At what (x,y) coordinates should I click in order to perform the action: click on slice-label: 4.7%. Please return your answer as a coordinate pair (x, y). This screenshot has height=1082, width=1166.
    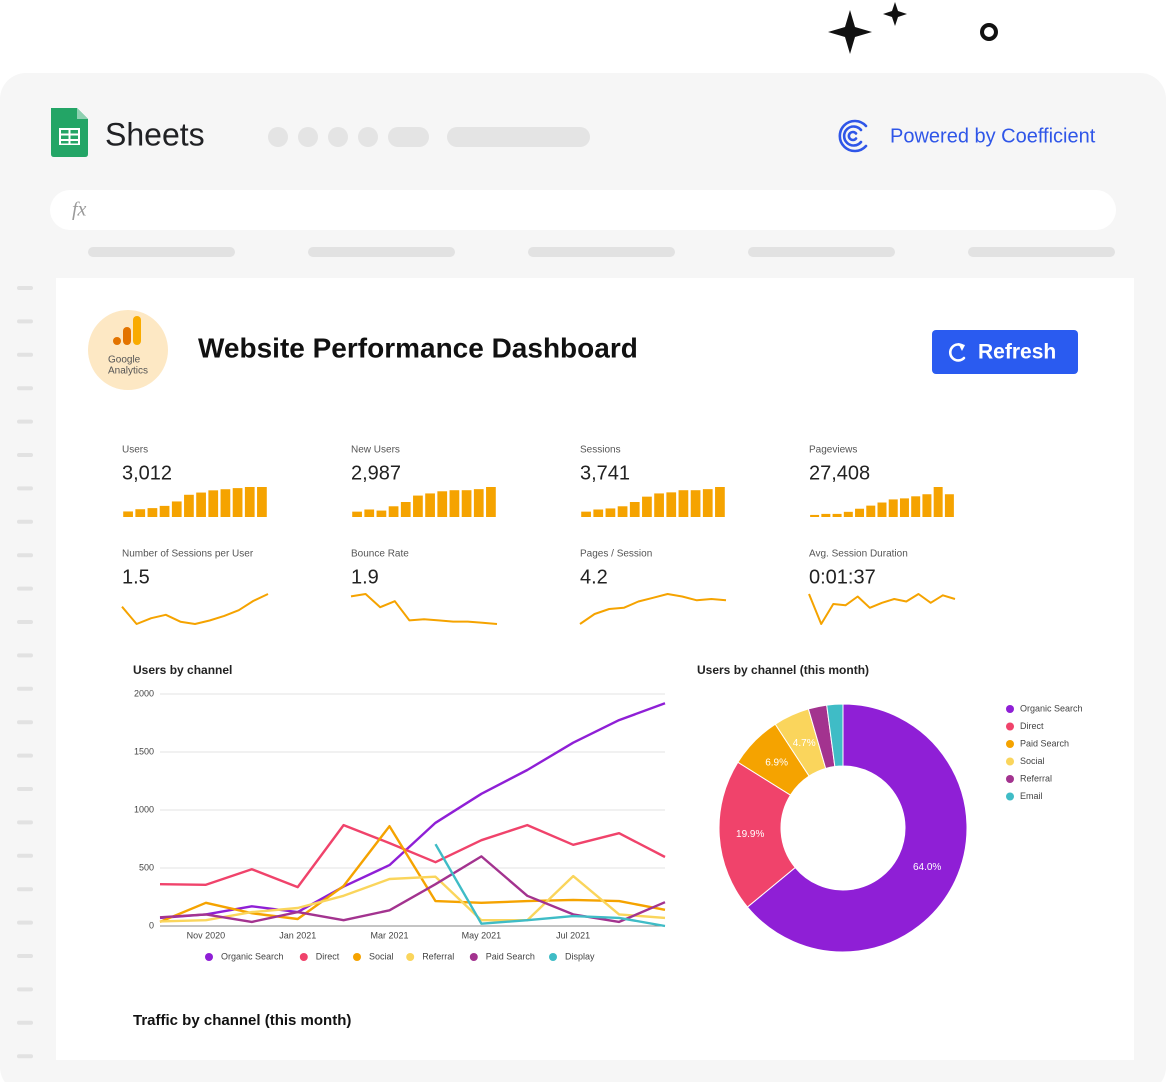
    Looking at the image, I should click on (804, 743).